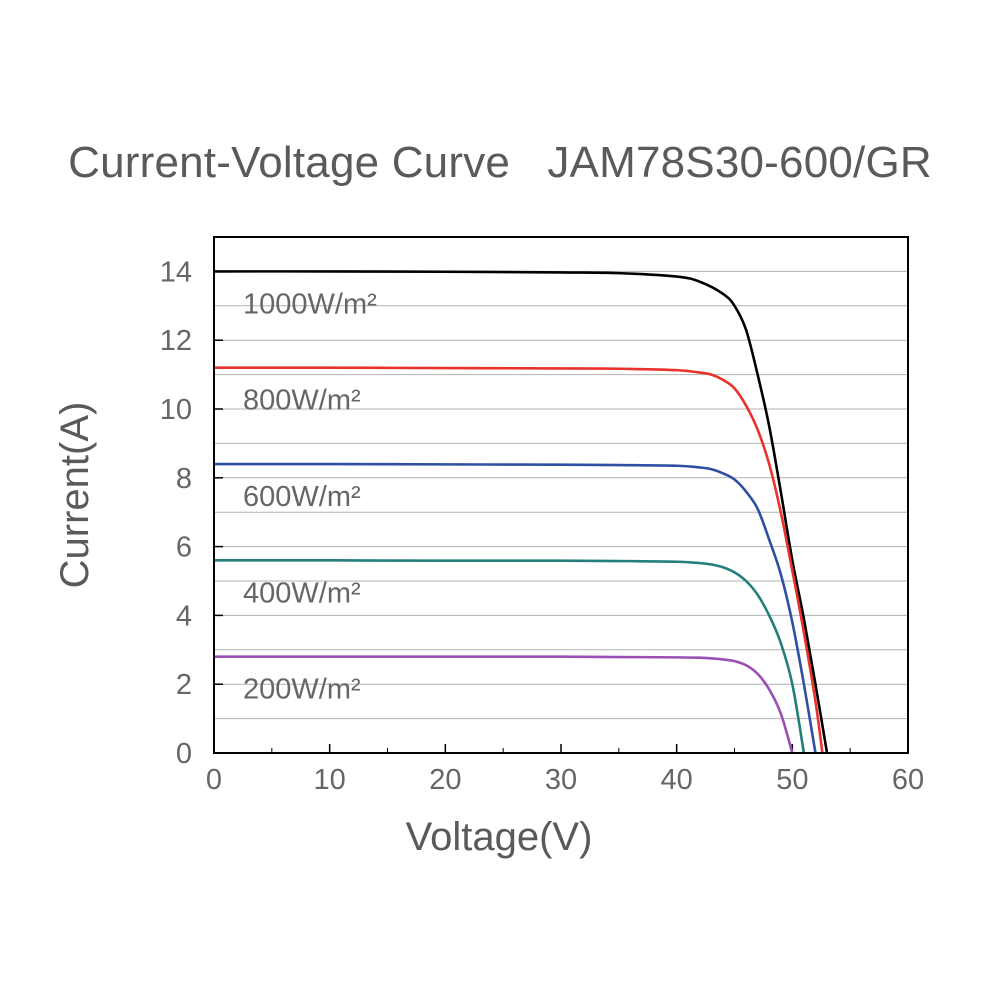  I want to click on chart-title: Current-Voltage Curve JAM78S30-600/GR, so click(500, 162).